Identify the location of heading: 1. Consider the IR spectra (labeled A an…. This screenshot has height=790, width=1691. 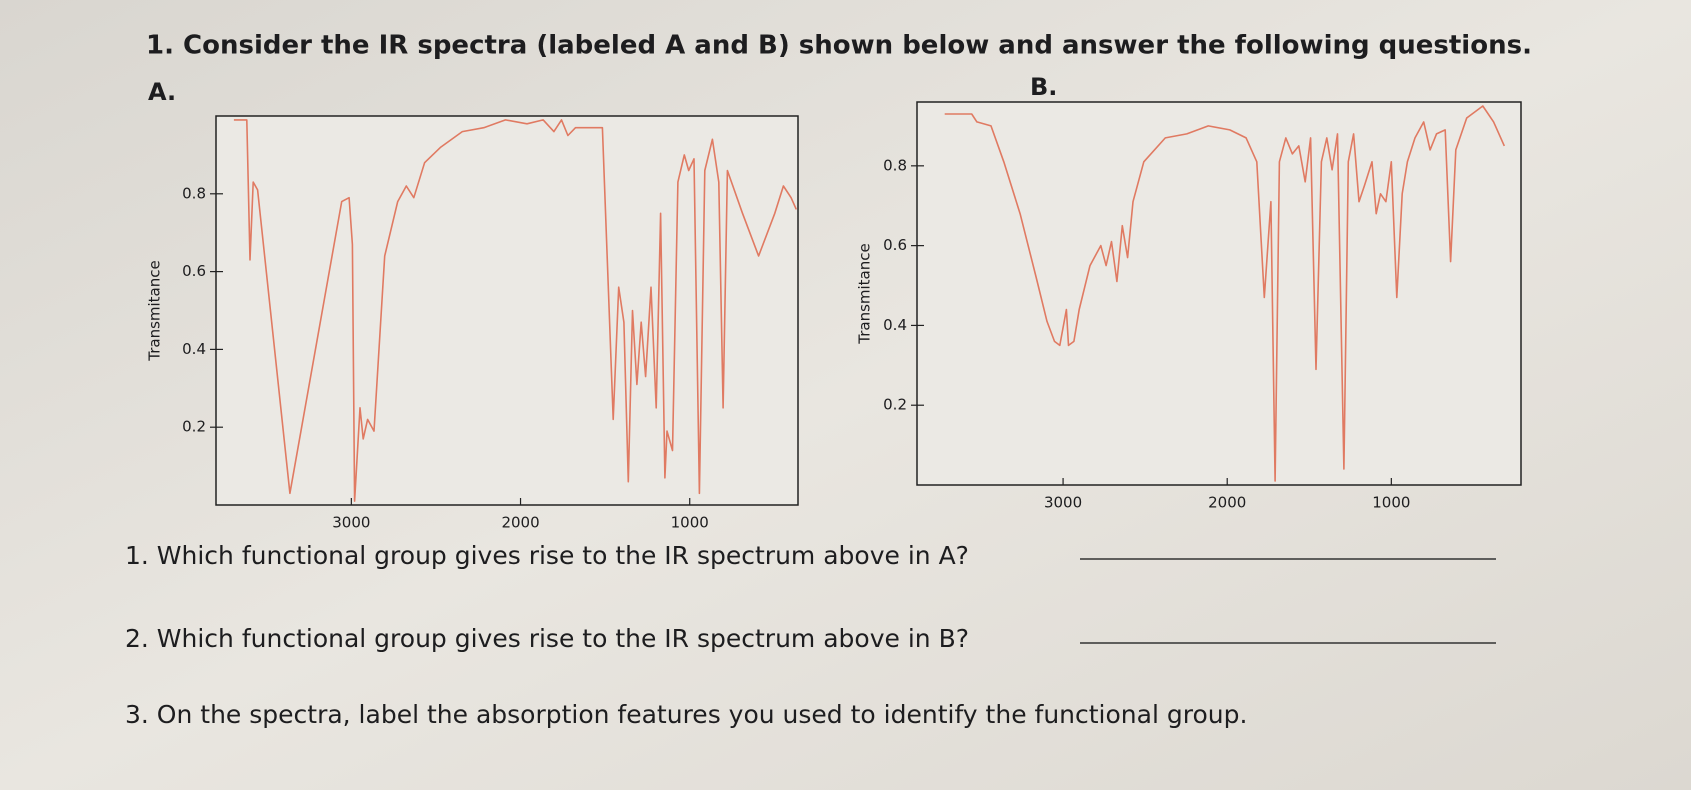
(839, 46).